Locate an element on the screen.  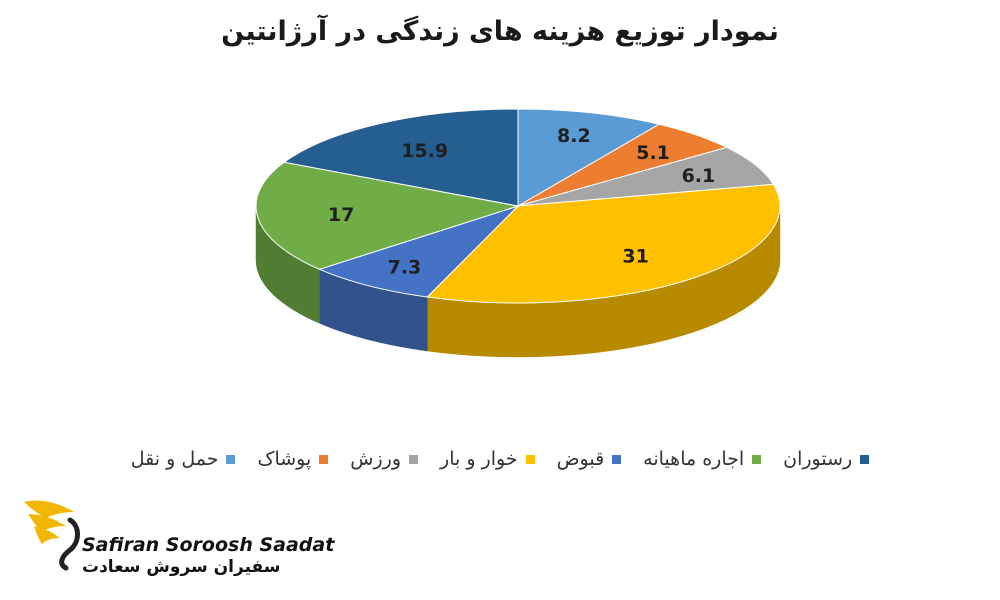
legend-item-6: رستوران is located at coordinates (826, 459).